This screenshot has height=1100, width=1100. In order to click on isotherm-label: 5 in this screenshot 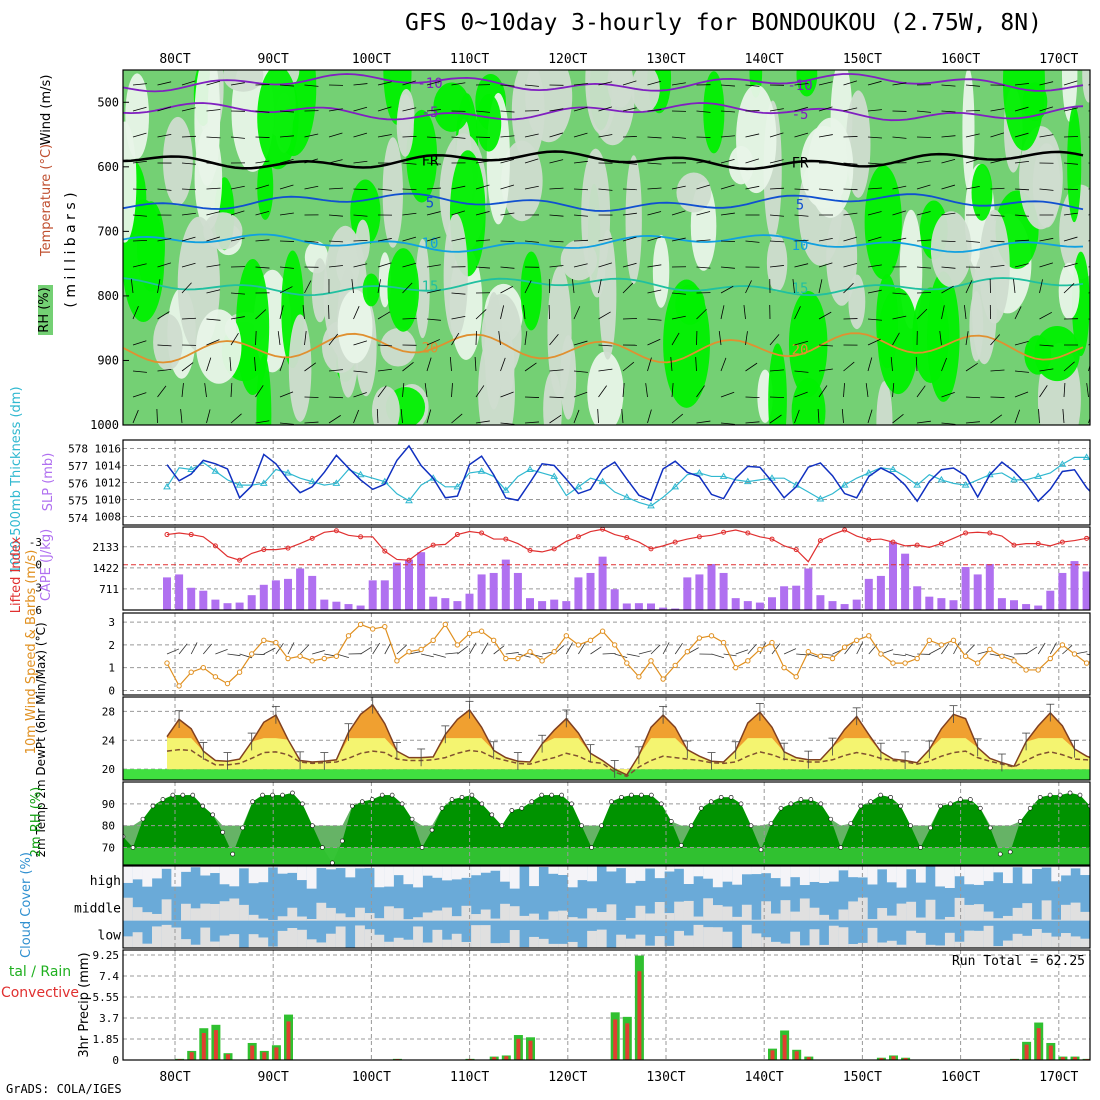, I will do `click(430, 203)`.